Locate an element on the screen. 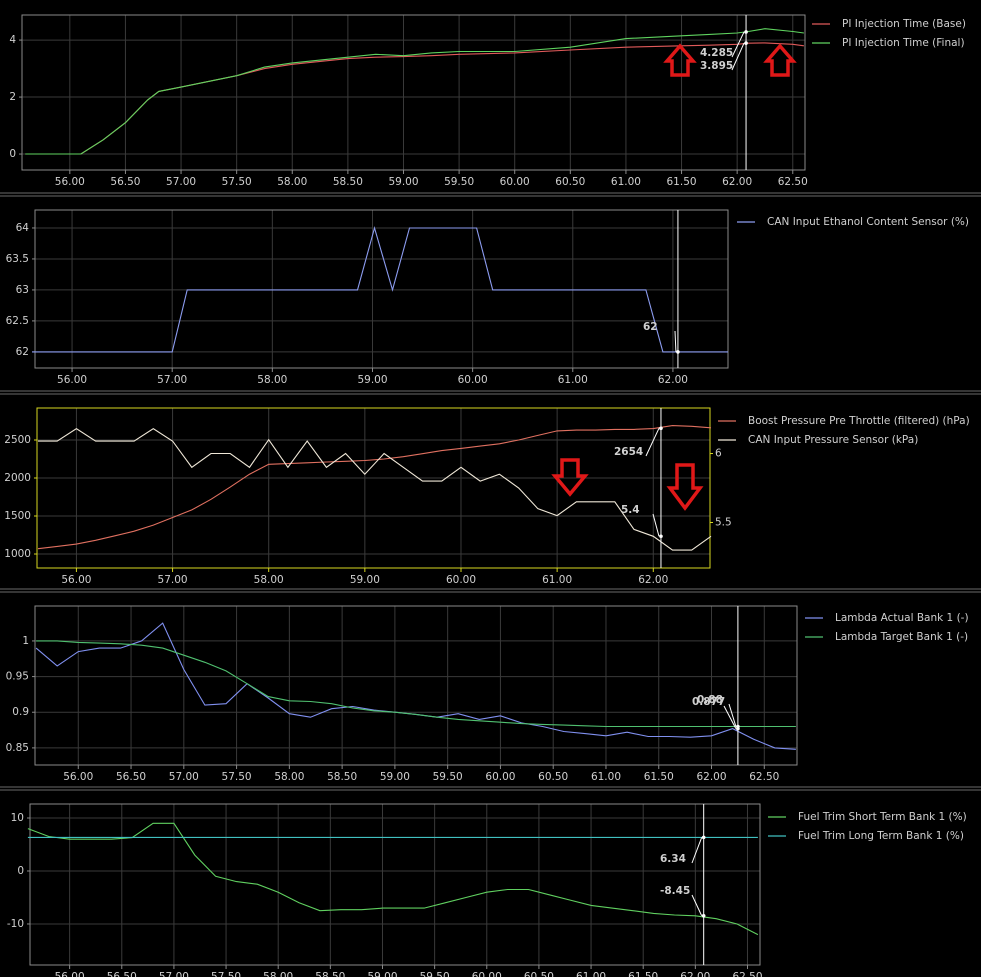 The height and width of the screenshot is (977, 981). legend-label: CAN Input Ethanol Content Sensor (%) is located at coordinates (868, 222).